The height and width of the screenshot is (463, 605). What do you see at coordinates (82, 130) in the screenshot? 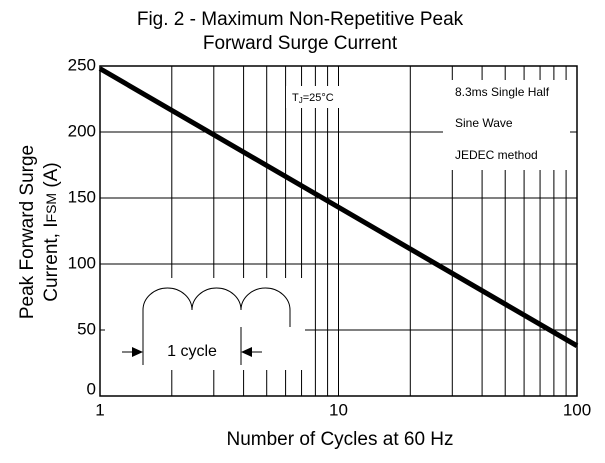
I see `y-tick-label: 200` at bounding box center [82, 130].